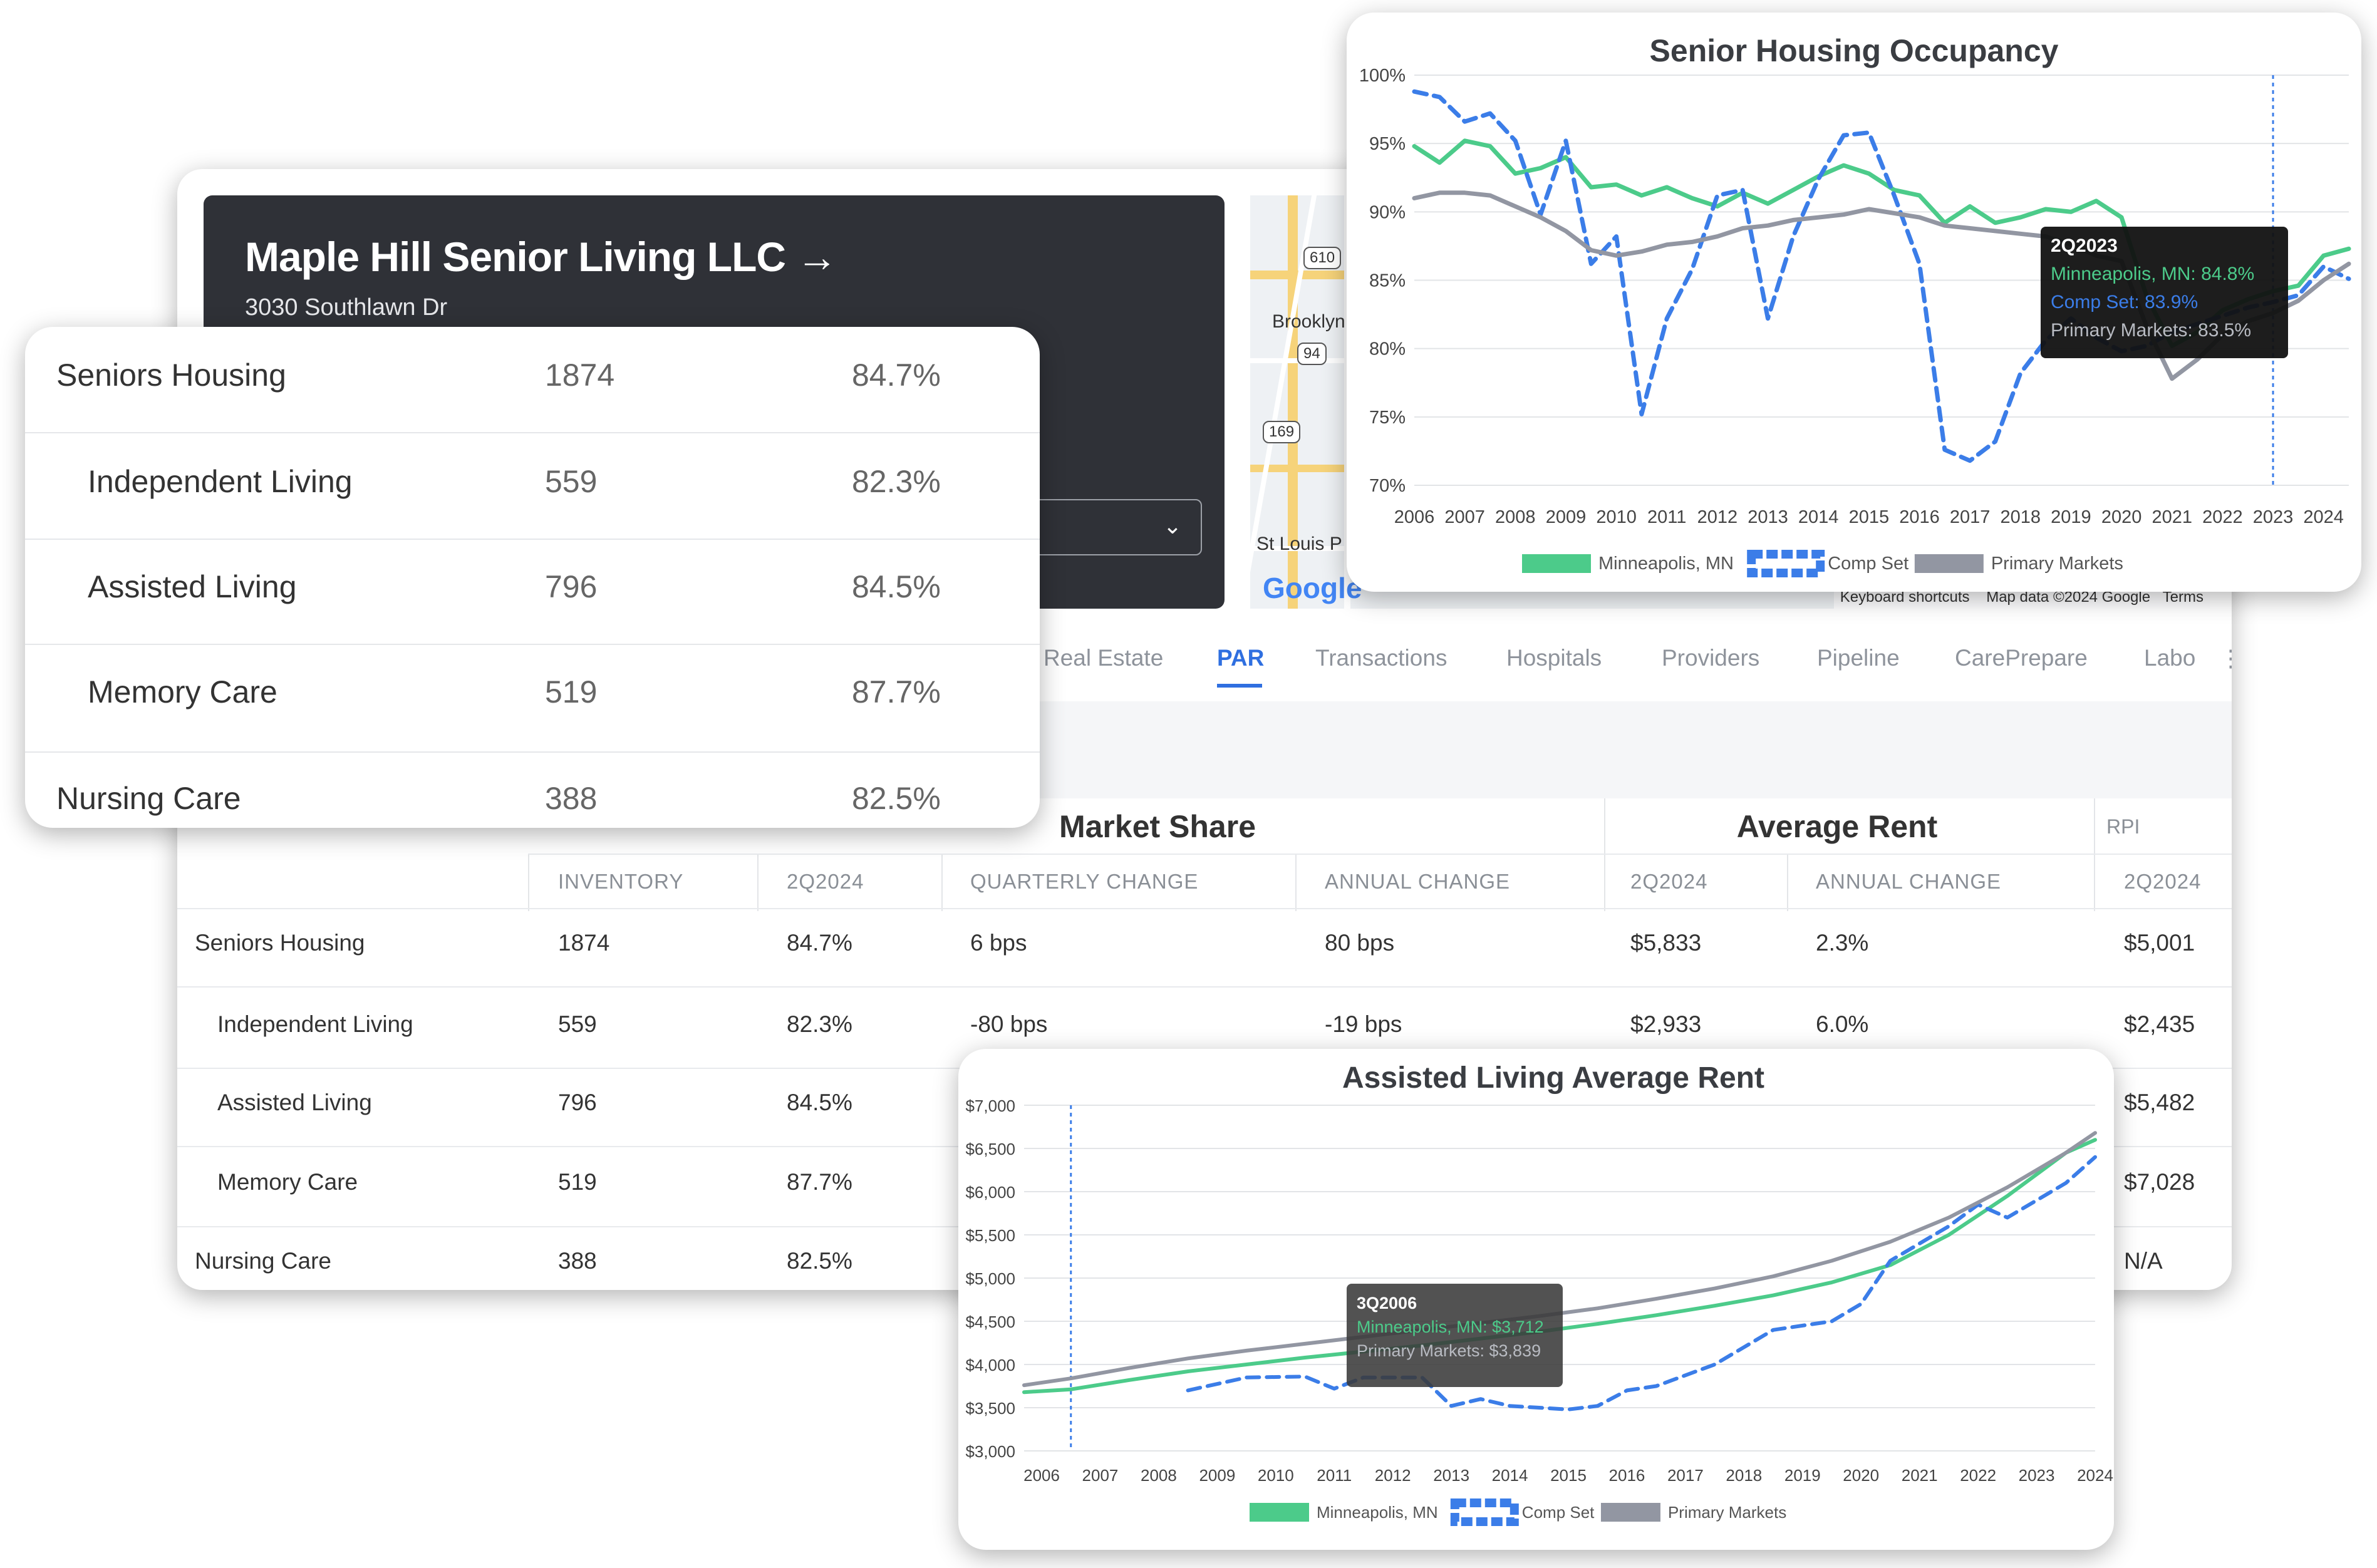  I want to click on y-tick-label: $7,000, so click(990, 1105).